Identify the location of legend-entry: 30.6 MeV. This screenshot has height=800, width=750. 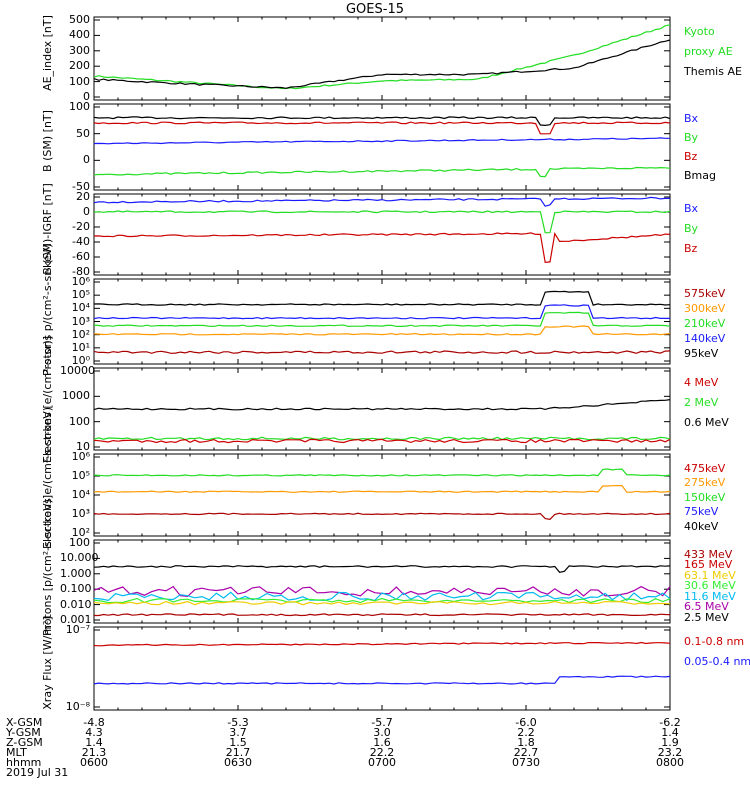
(710, 586).